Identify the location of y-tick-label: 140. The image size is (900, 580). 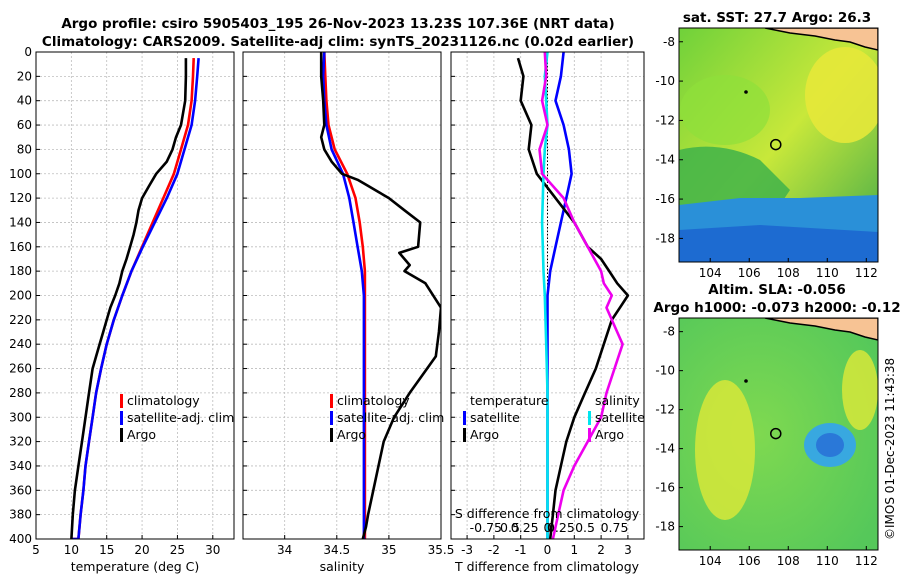
(20, 222).